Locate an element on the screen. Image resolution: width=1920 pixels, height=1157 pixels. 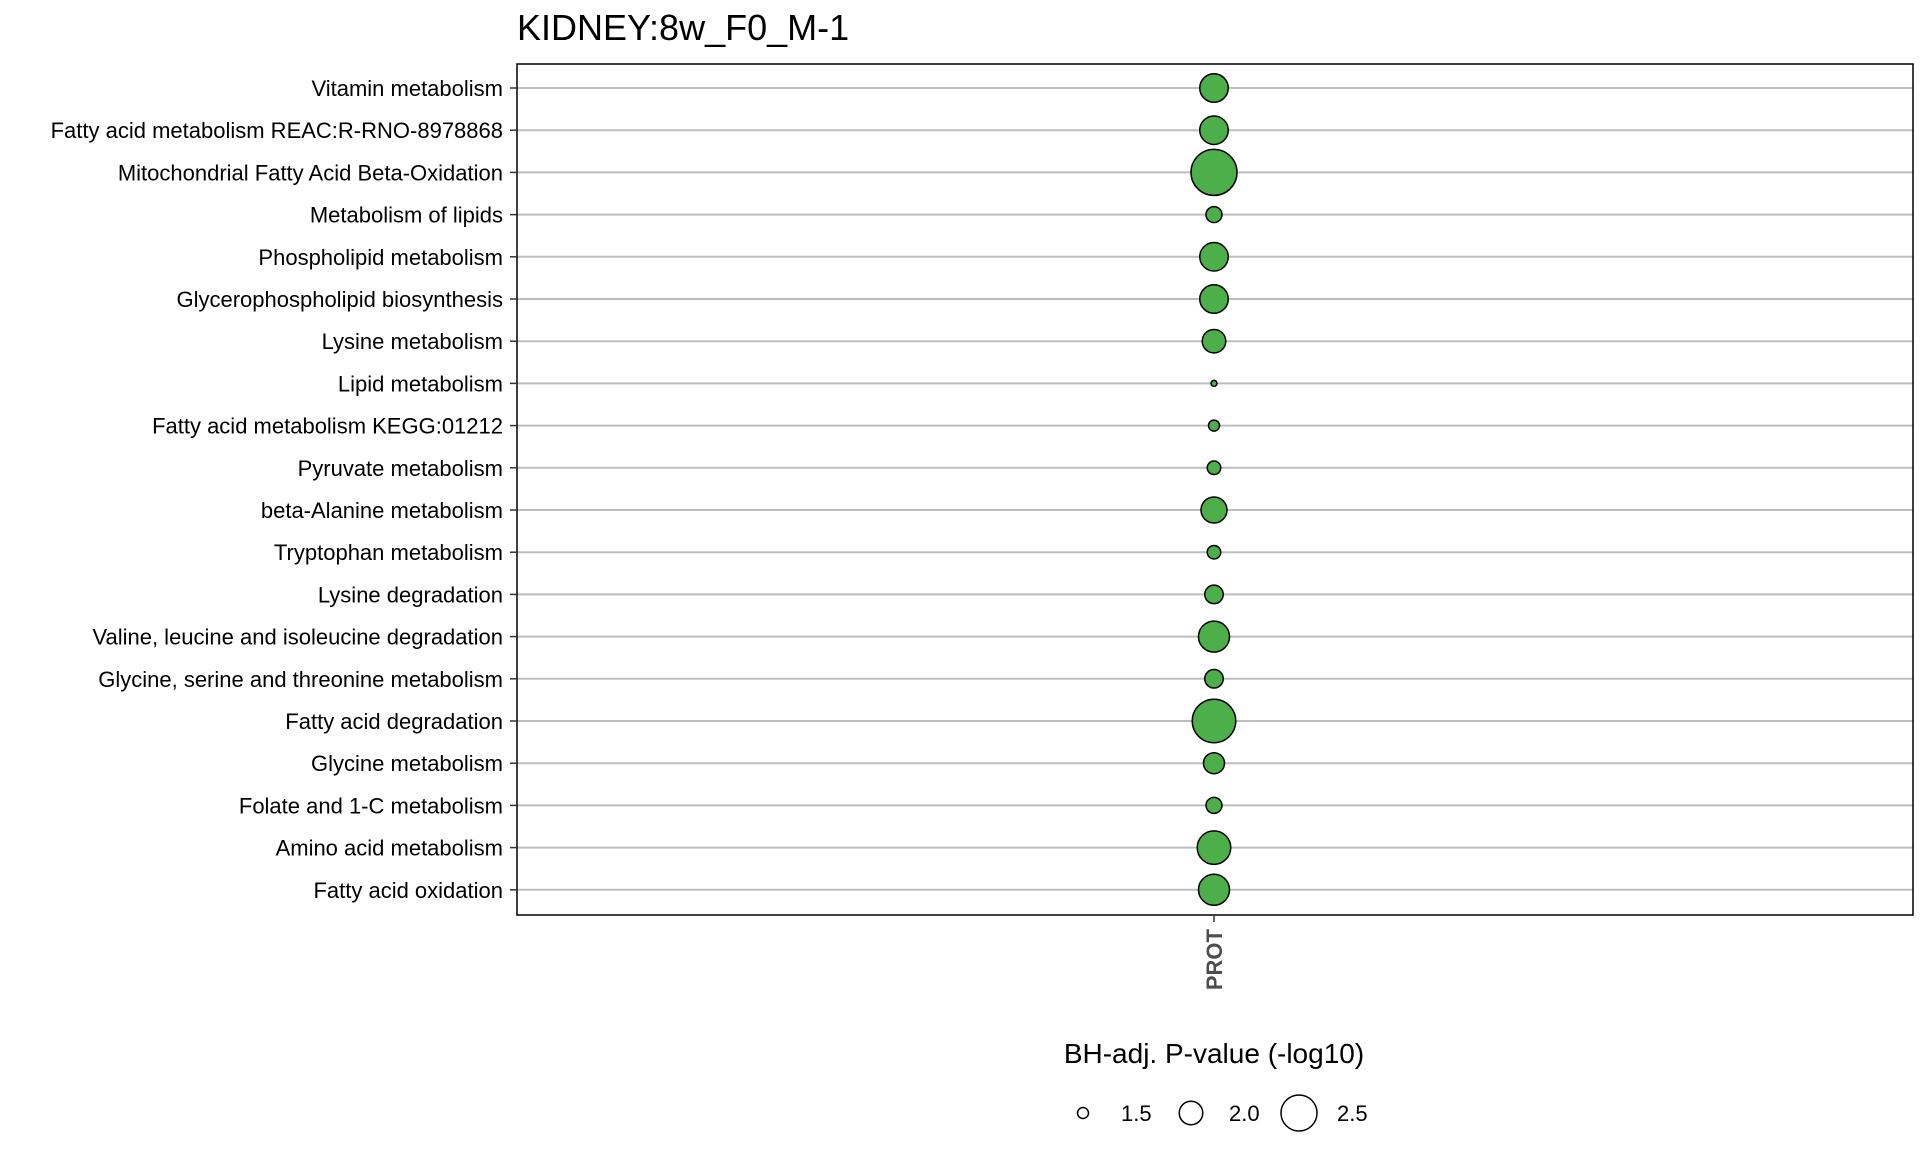
y-tick-label: Fatty acid metabolism REAC:R-RNO-8978868 is located at coordinates (277, 130).